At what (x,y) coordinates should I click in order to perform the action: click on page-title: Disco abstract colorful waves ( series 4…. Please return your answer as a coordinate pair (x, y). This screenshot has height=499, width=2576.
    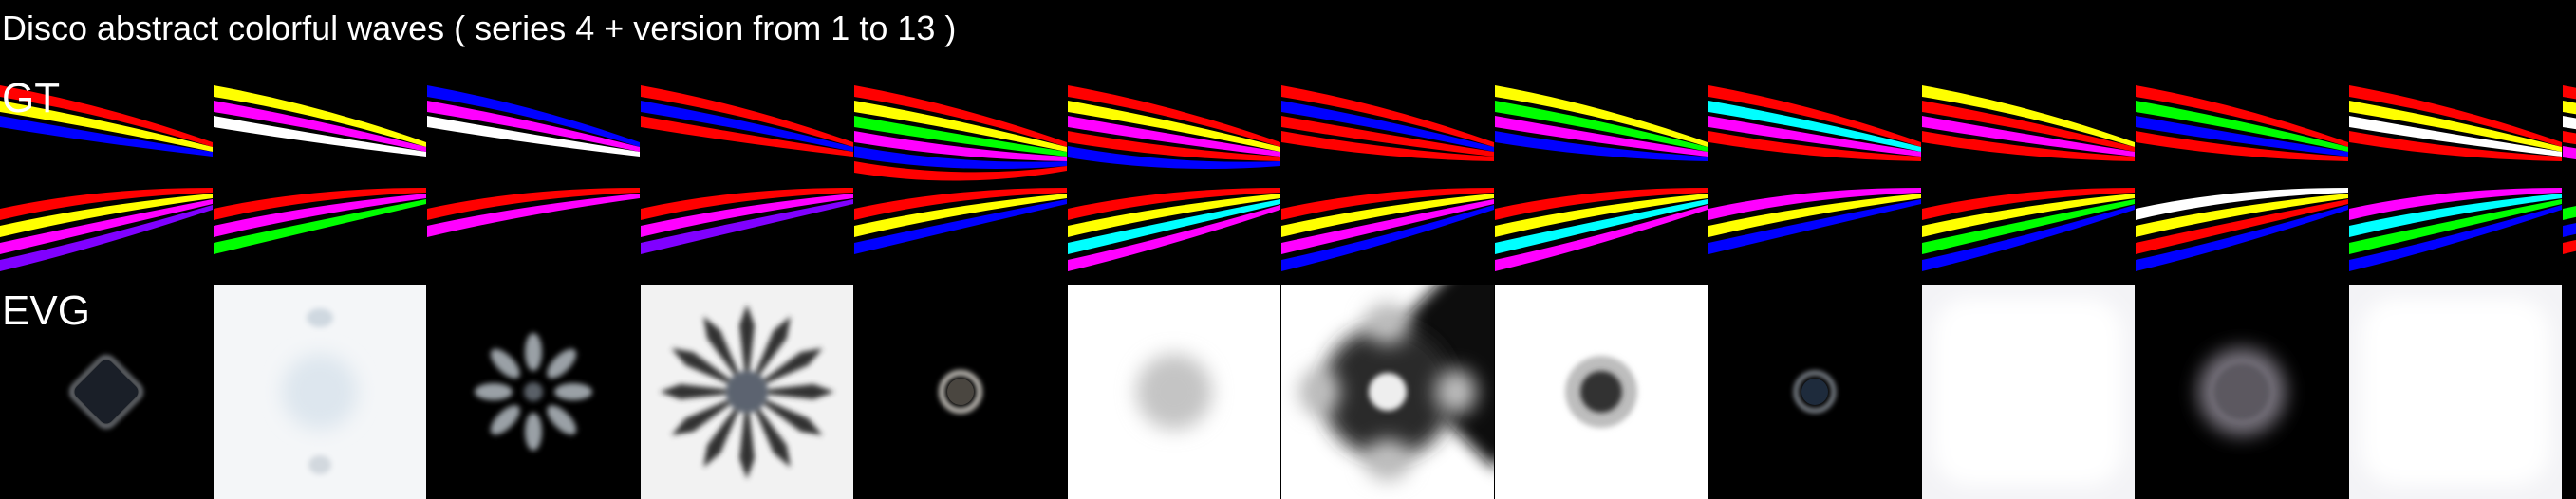
    Looking at the image, I should click on (479, 28).